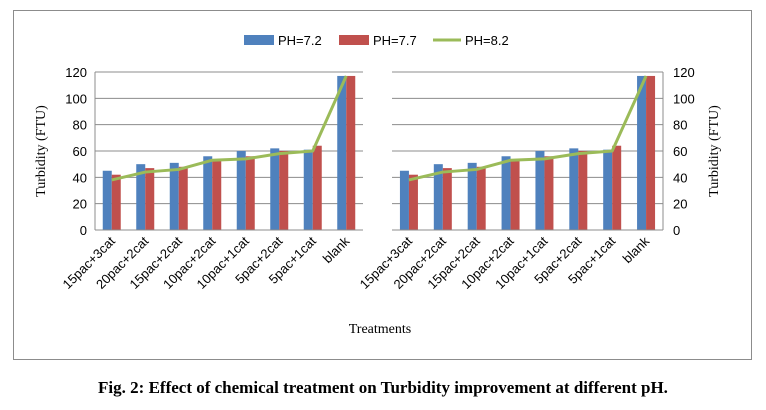 The width and height of the screenshot is (766, 410). Describe the element at coordinates (680, 177) in the screenshot. I see `y-tick-label-1-2: 40` at that location.